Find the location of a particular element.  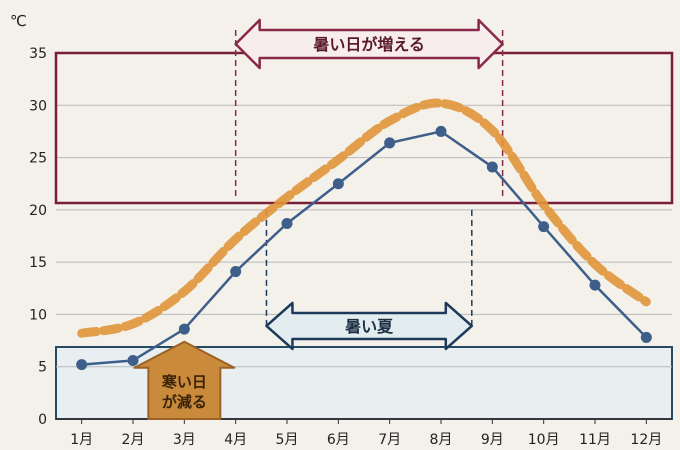

y-tick-label: 0 is located at coordinates (42, 420).